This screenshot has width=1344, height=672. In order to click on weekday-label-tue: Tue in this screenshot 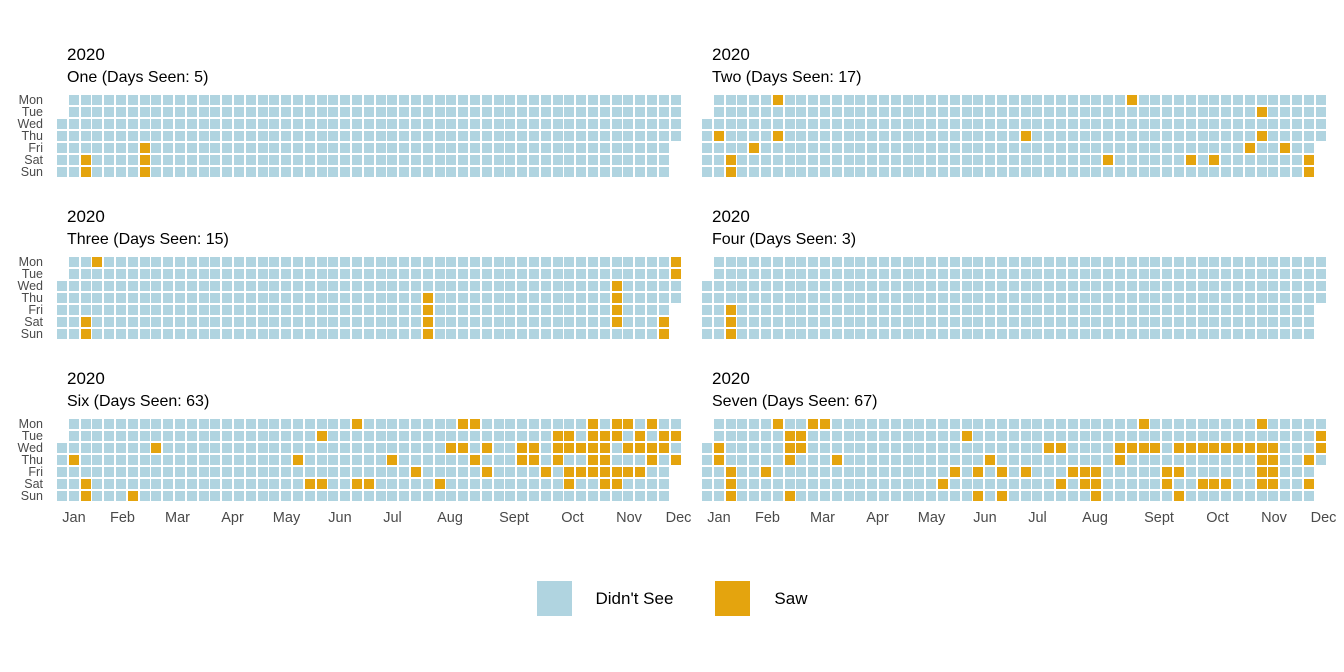, I will do `click(32, 112)`.